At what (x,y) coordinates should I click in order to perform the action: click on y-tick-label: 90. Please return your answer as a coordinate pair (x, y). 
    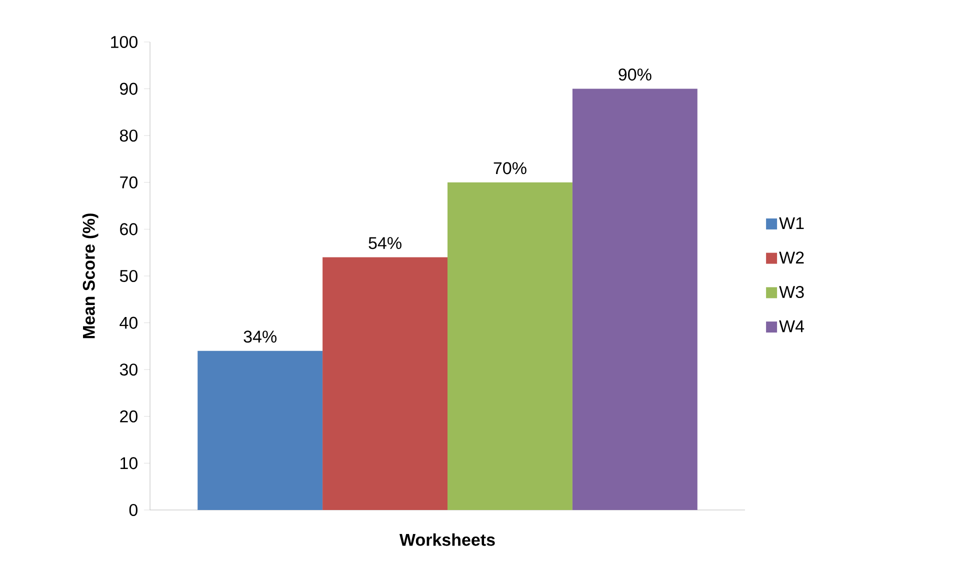
    Looking at the image, I should click on (129, 88).